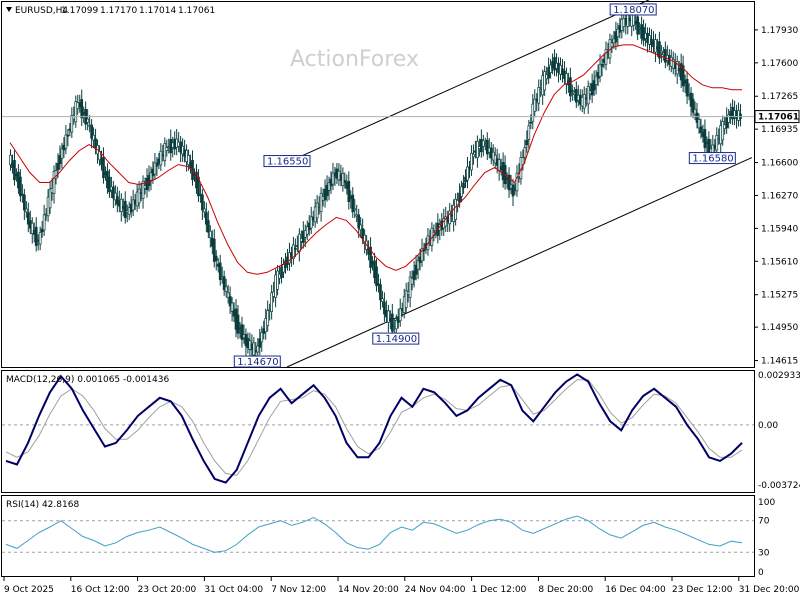 Image resolution: width=800 pixels, height=600 pixels. What do you see at coordinates (9, 9) in the screenshot?
I see `collapse-triangle-icon` at bounding box center [9, 9].